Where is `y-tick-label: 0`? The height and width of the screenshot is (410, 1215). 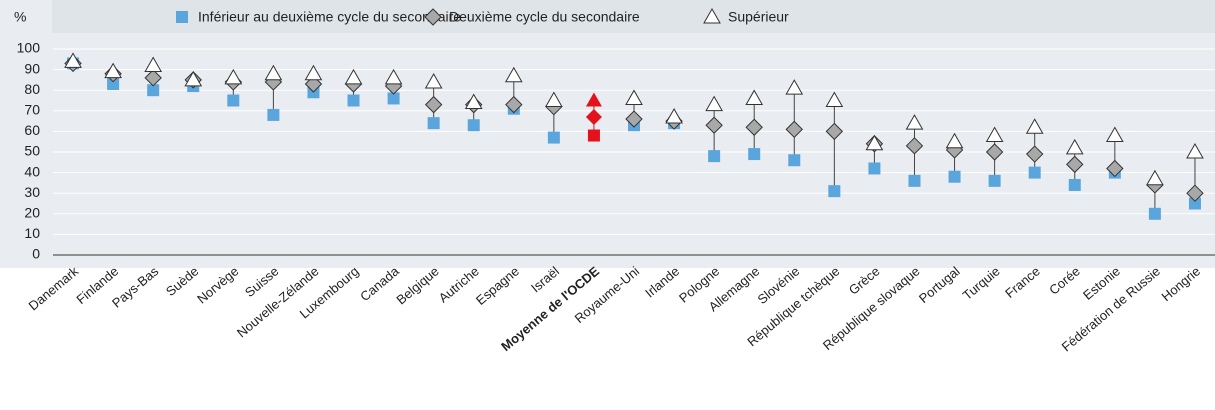
y-tick-label: 0 is located at coordinates (36, 254).